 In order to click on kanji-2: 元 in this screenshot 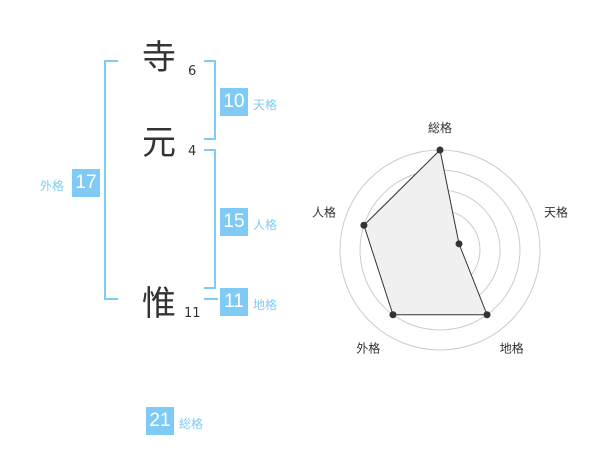, I will do `click(159, 143)`.